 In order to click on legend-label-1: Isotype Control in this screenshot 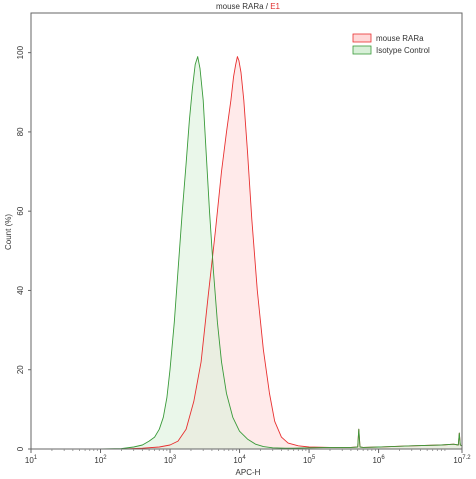, I will do `click(403, 50)`.